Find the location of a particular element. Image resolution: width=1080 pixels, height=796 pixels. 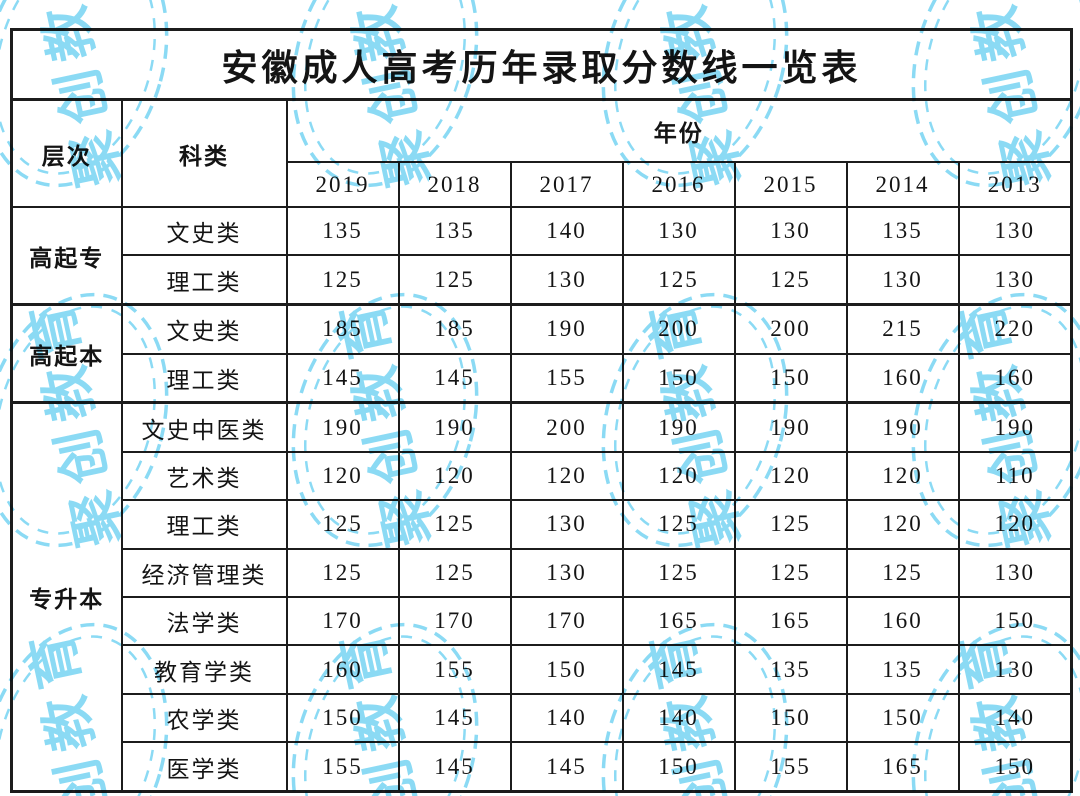

table-row: 高起专 文史类 135 135 140 130 130 135 130 is located at coordinates (541, 255).